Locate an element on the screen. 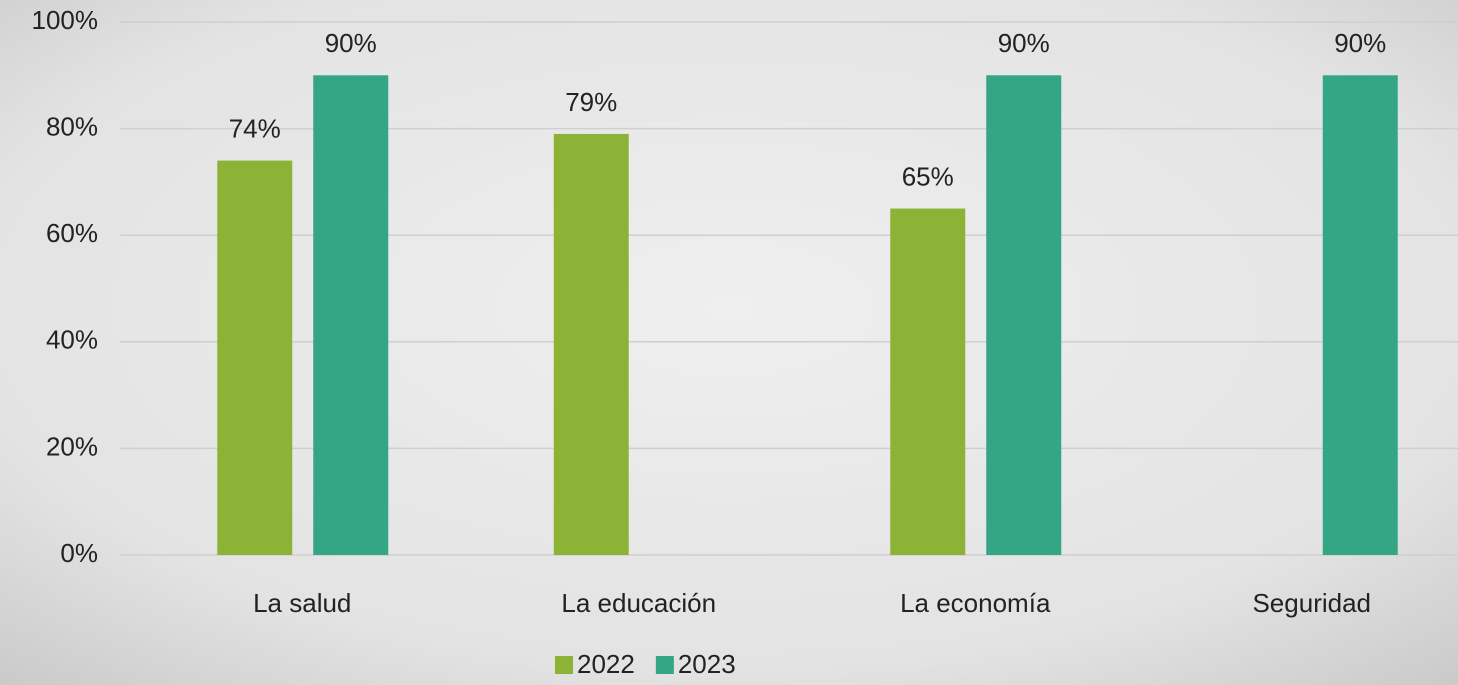 The height and width of the screenshot is (685, 1458). x-tick-label: Seguridad is located at coordinates (1311, 603).